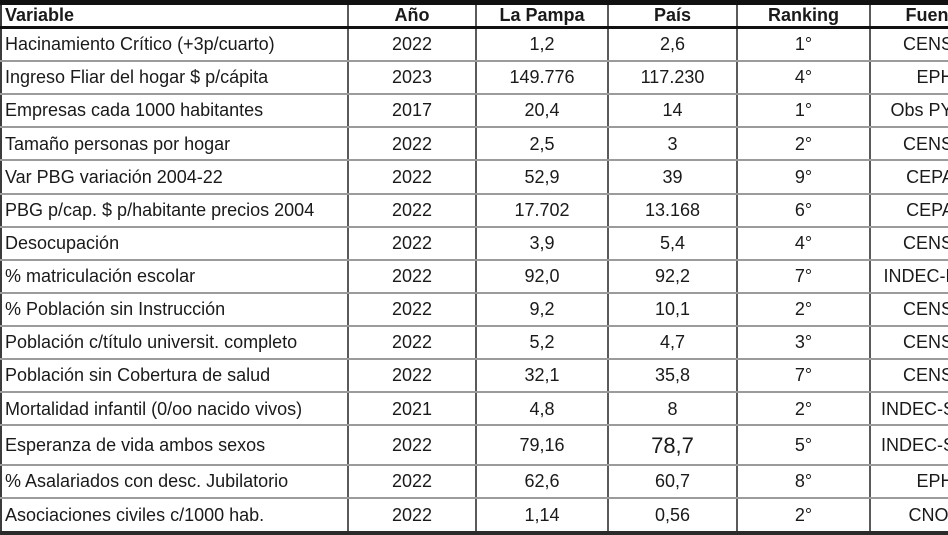 The image size is (948, 535). I want to click on cell-variable: Asociaciones civiles c/1000 hab., so click(175, 516).